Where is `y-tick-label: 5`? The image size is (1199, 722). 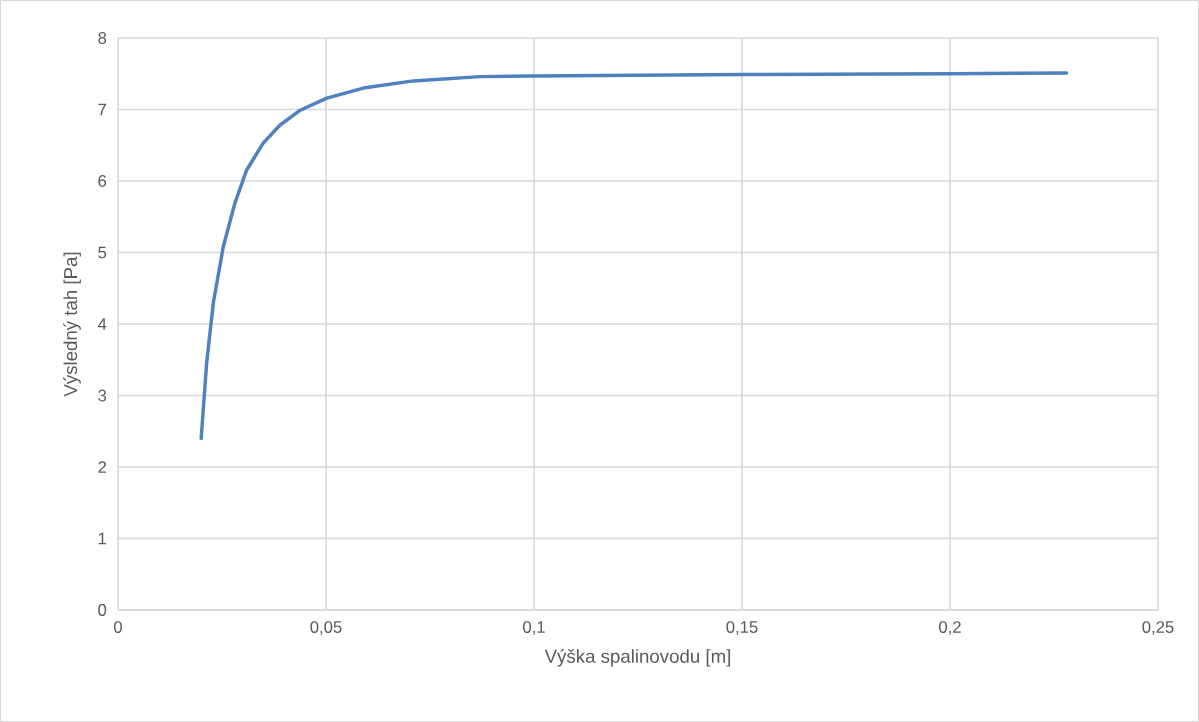 y-tick-label: 5 is located at coordinates (102, 252).